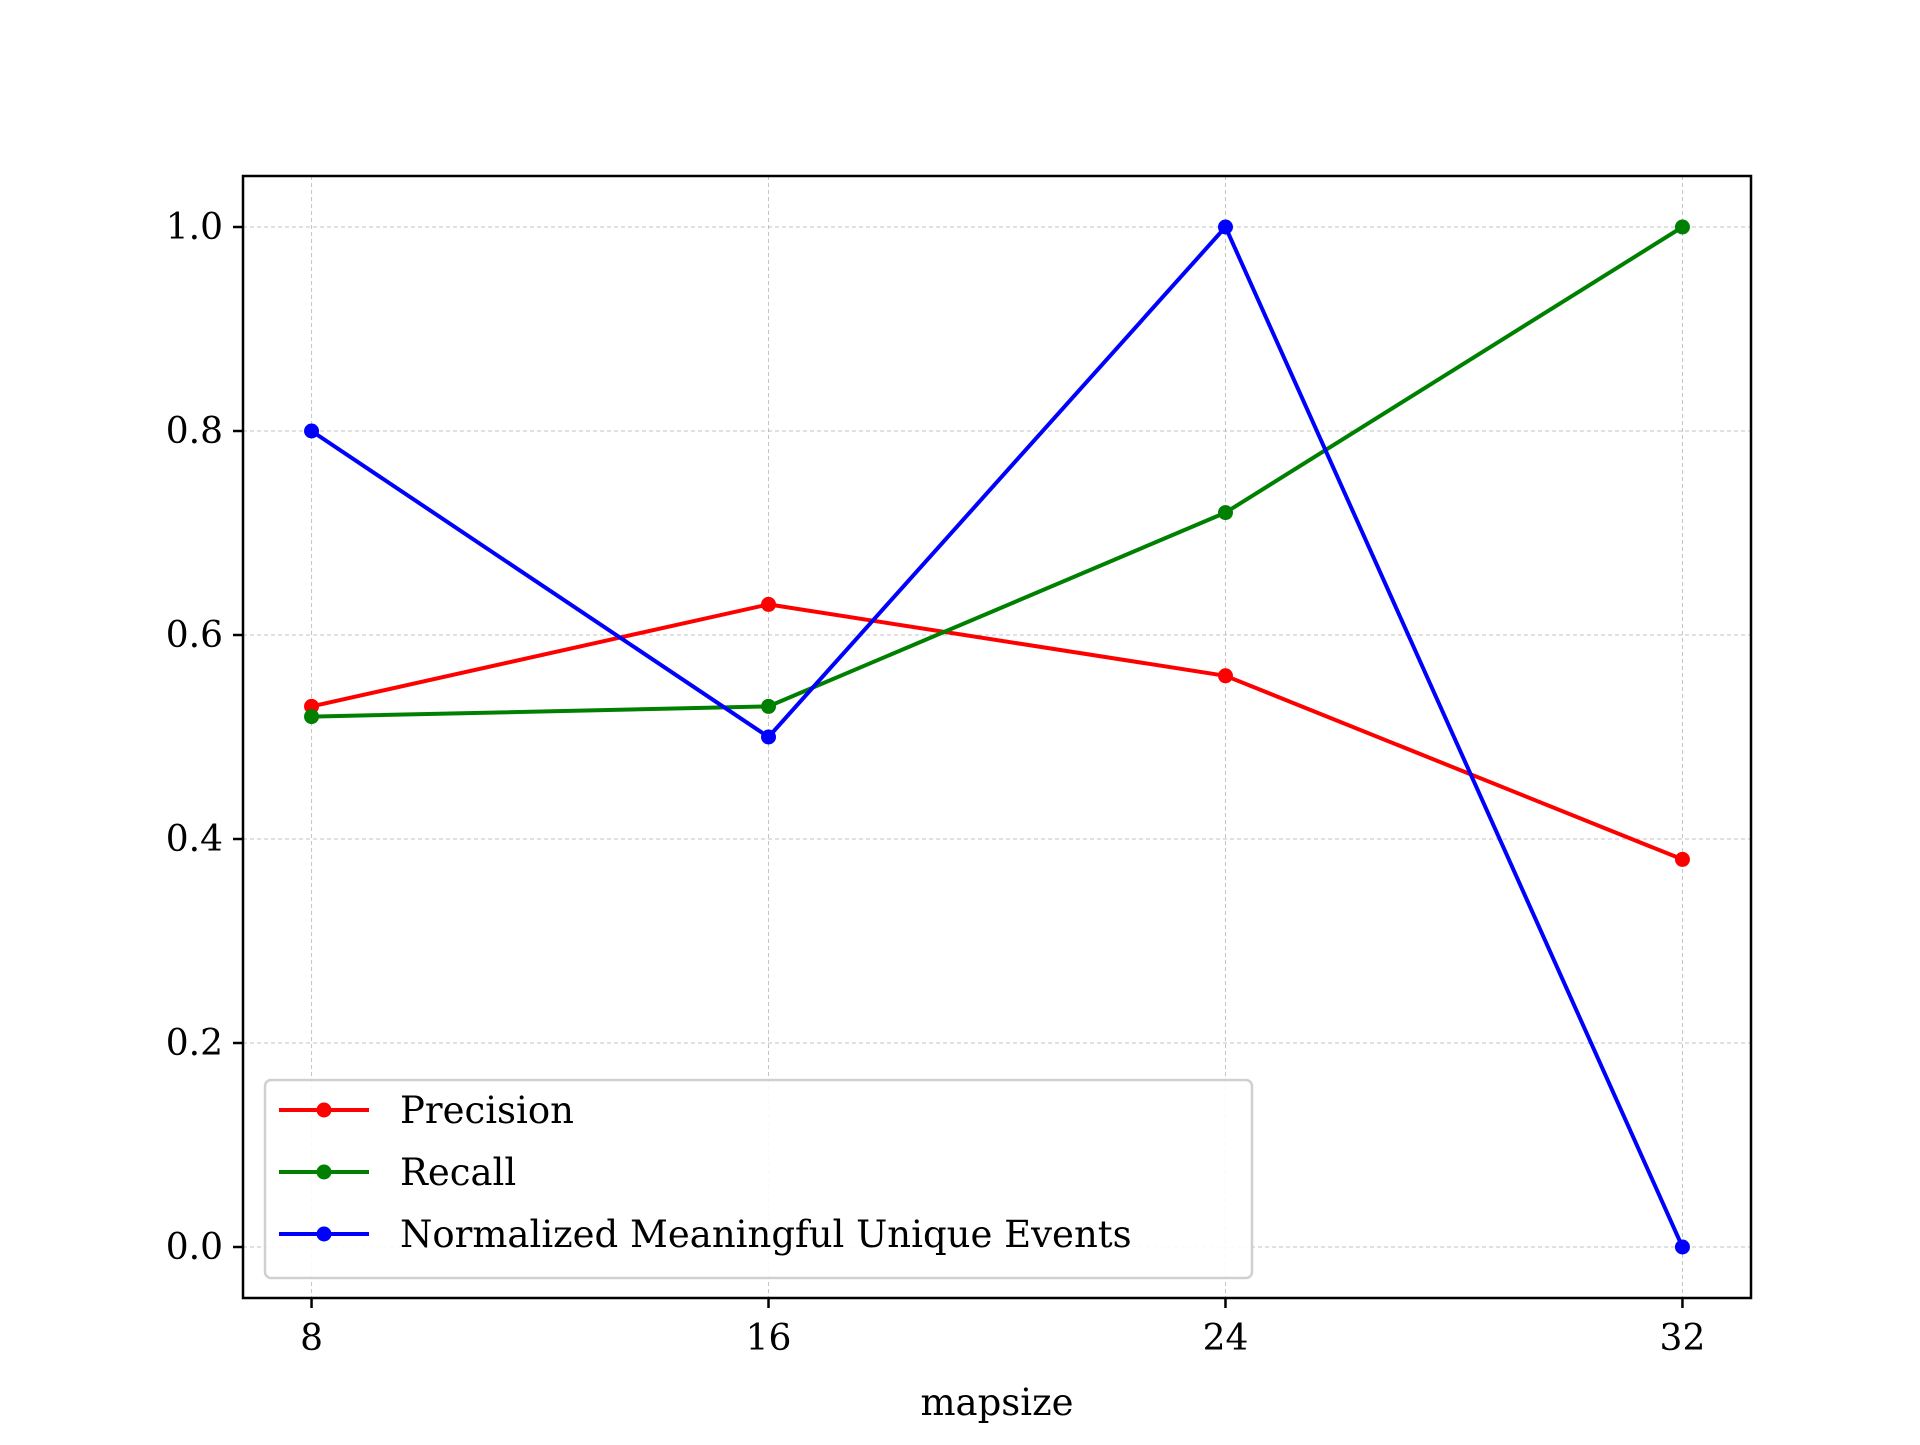 This screenshot has height=1445, width=1920. What do you see at coordinates (194, 431) in the screenshot?
I see `y-tick-label: 0.8` at bounding box center [194, 431].